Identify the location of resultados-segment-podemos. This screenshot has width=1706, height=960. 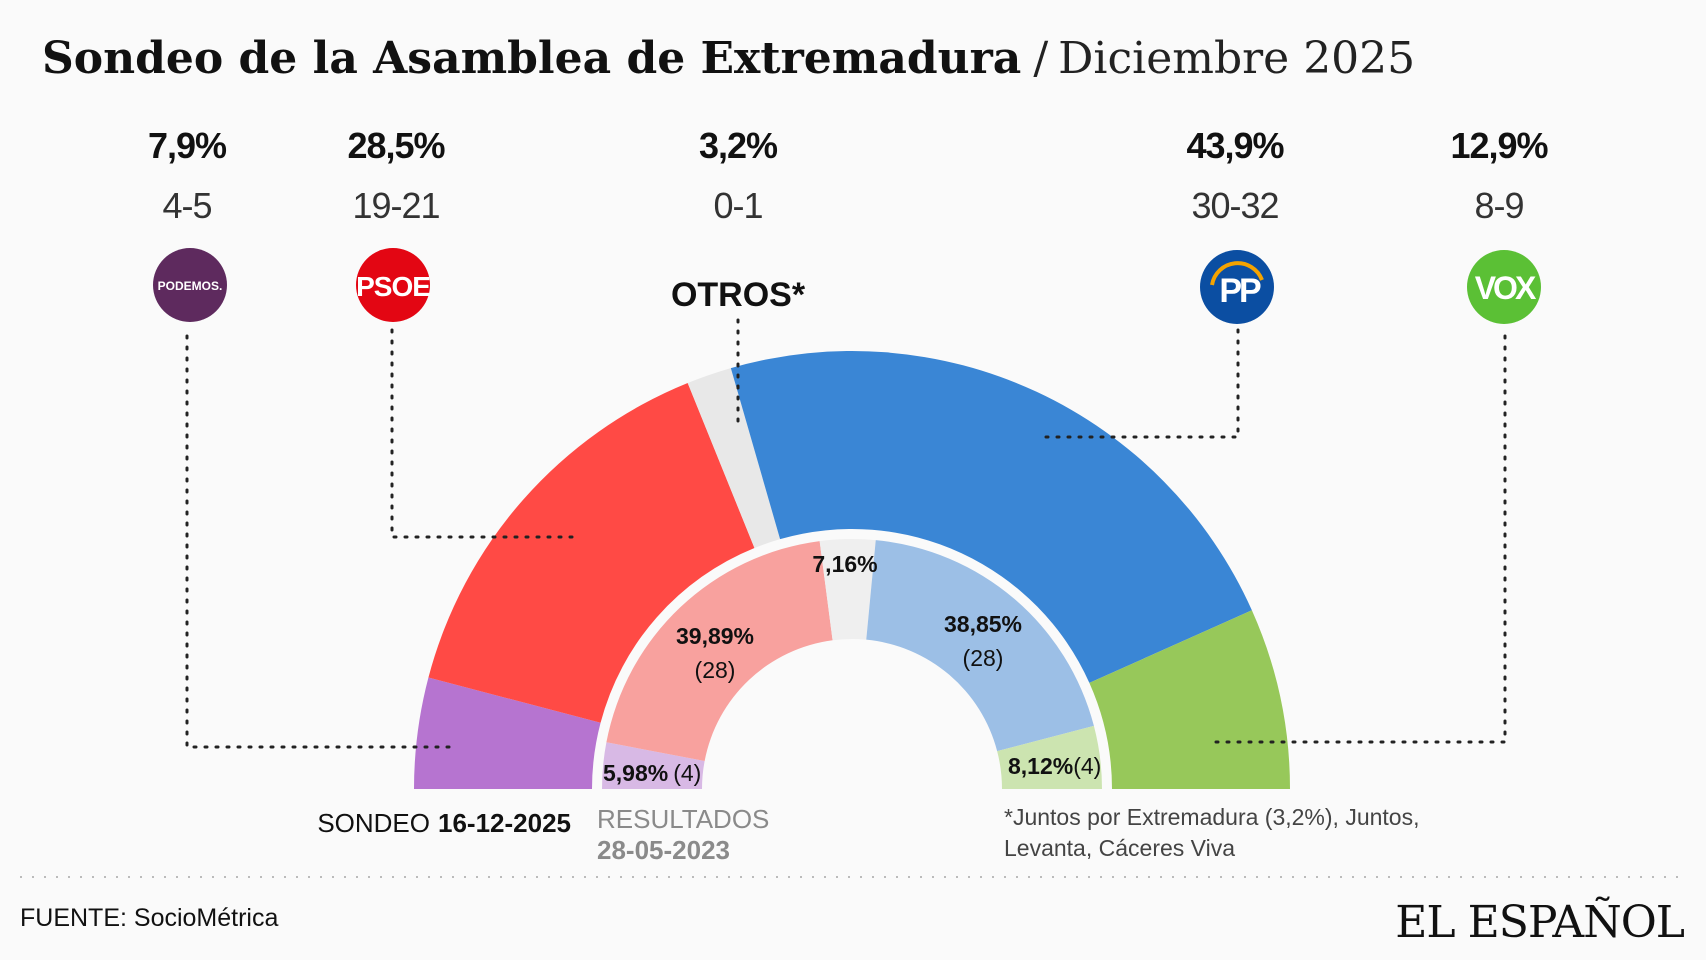
(653, 765).